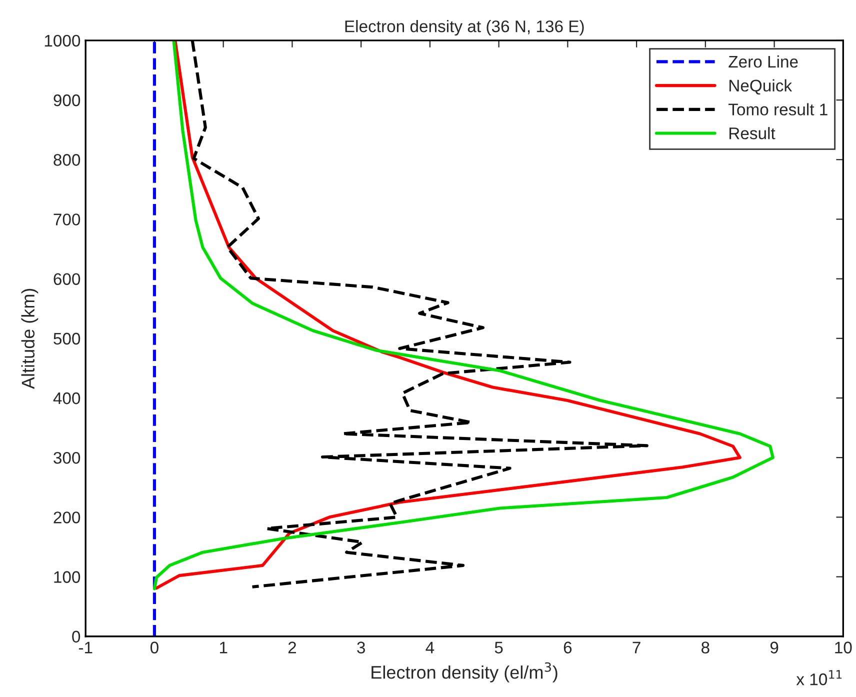 Image resolution: width=856 pixels, height=697 pixels. Describe the element at coordinates (85, 648) in the screenshot. I see `x-tick-label: -1` at that location.